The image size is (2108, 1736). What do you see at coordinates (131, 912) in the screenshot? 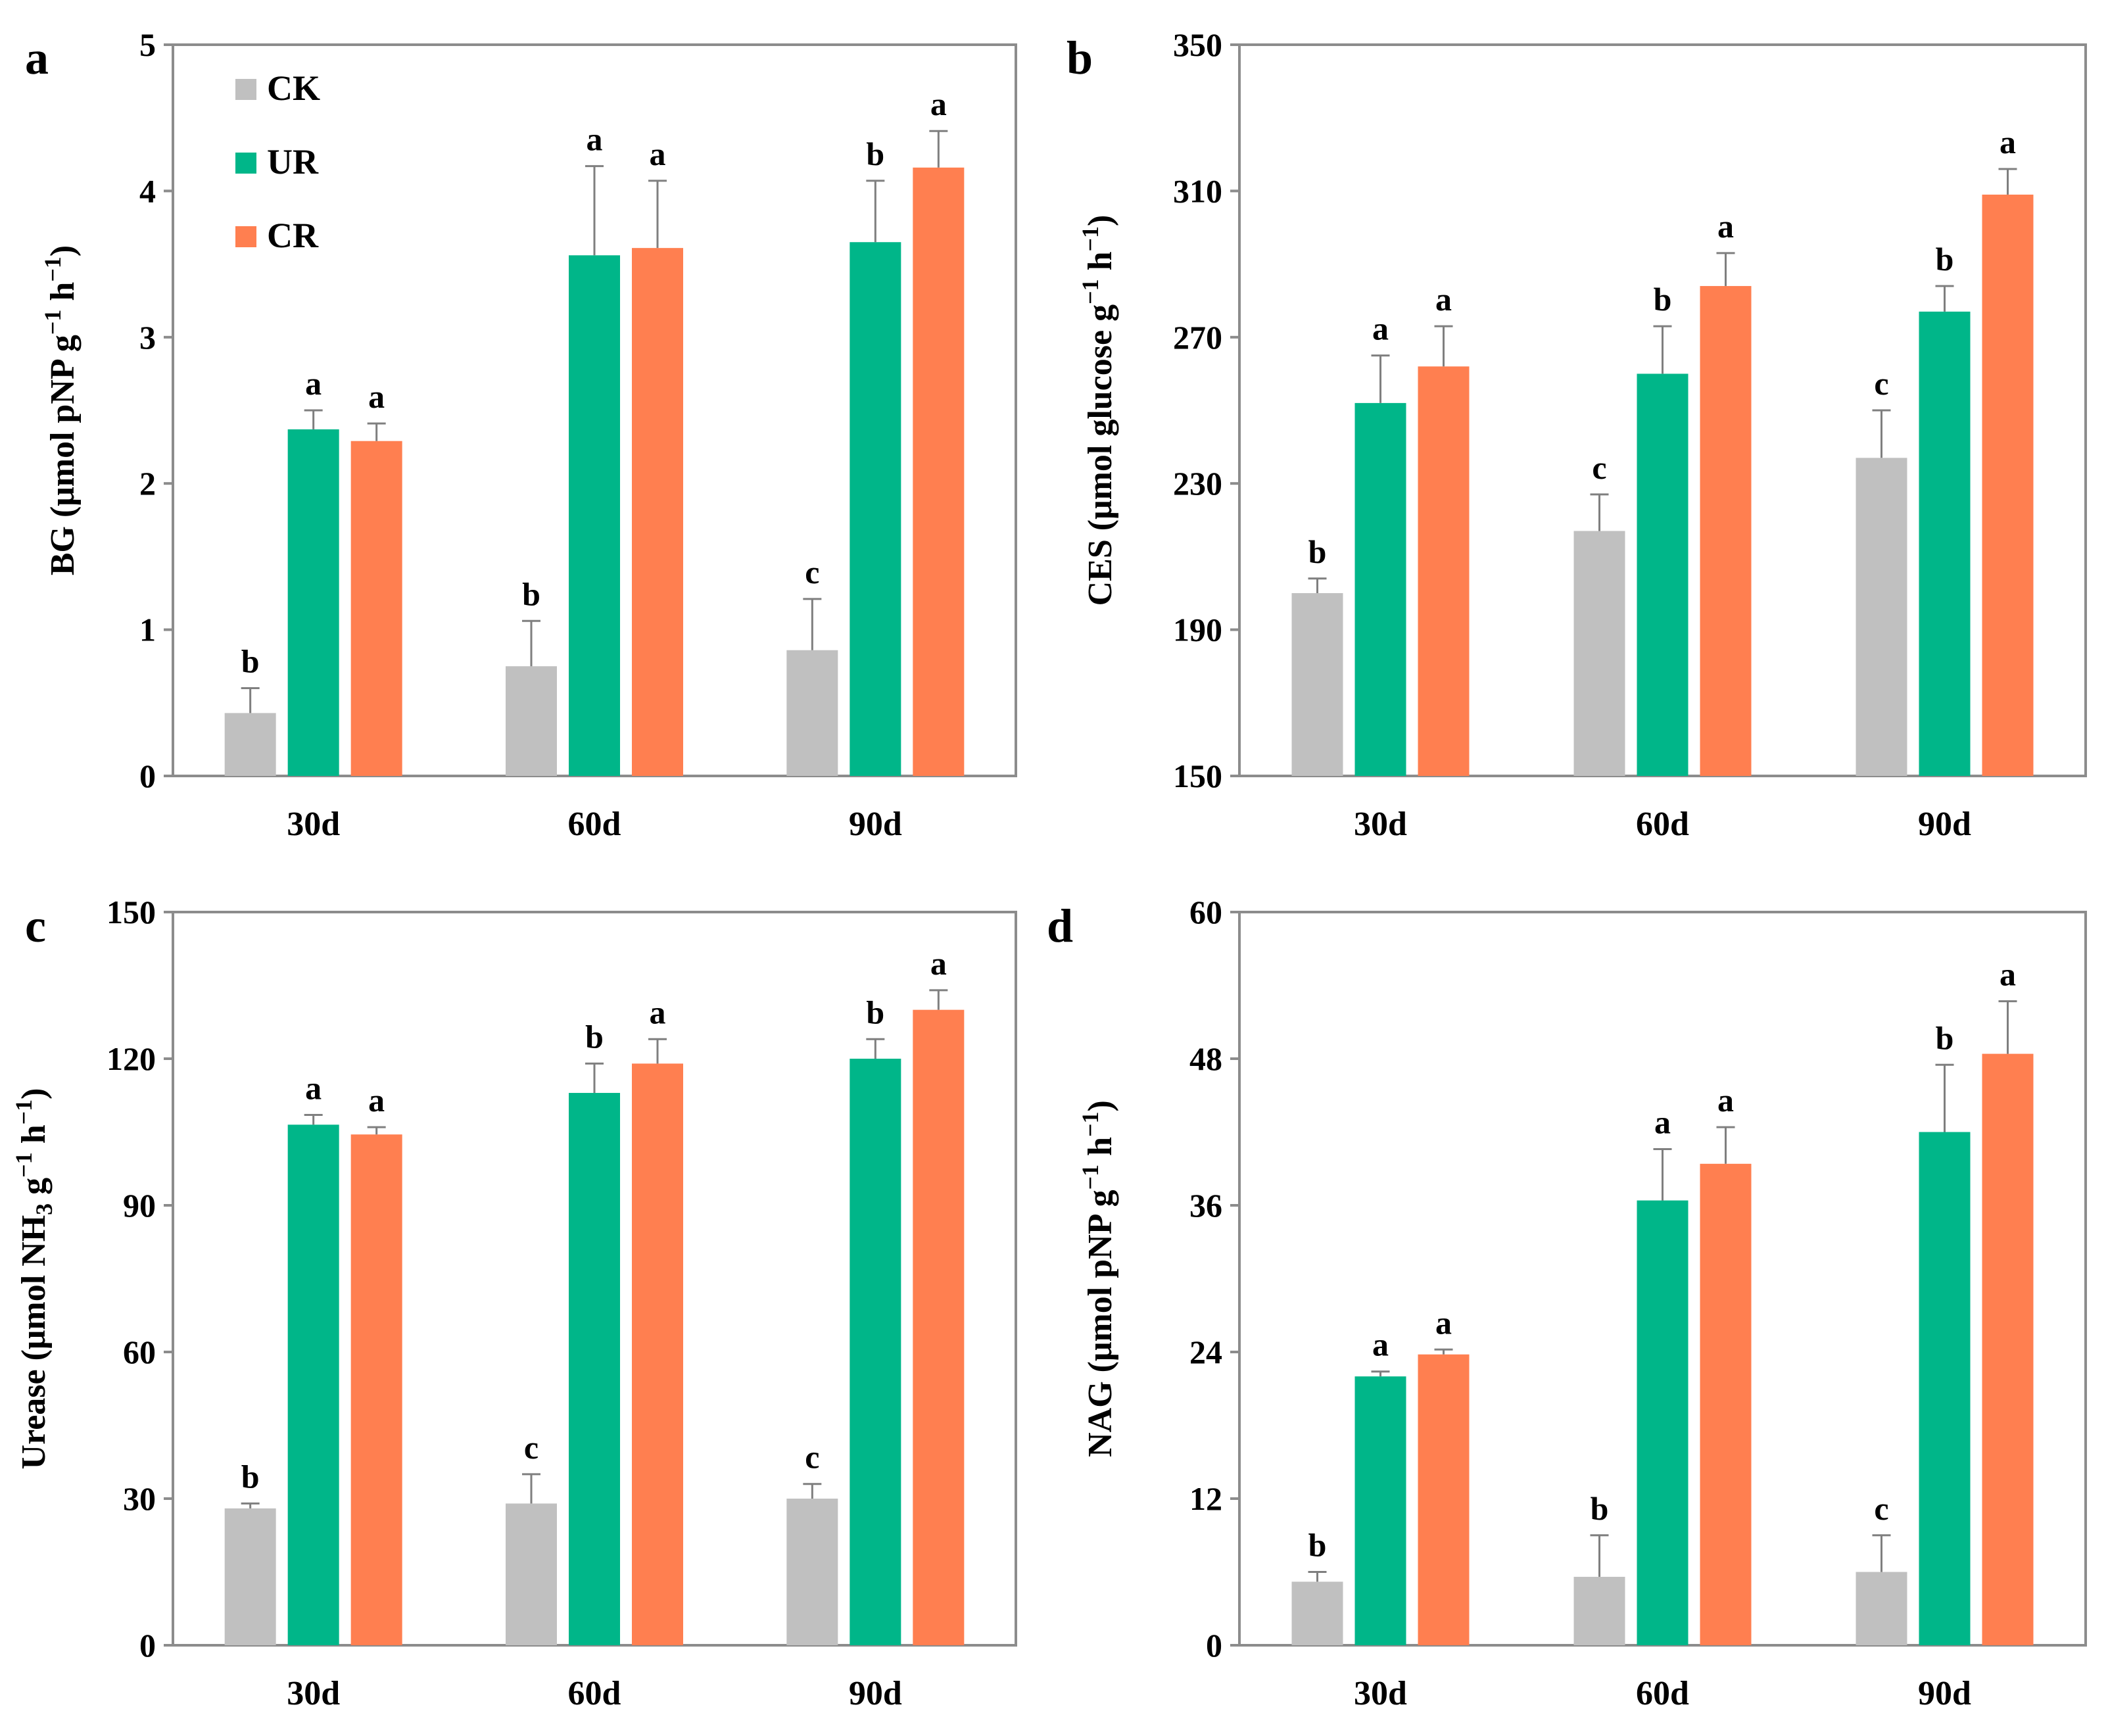
I see `y-tick-label: 150` at bounding box center [131, 912].